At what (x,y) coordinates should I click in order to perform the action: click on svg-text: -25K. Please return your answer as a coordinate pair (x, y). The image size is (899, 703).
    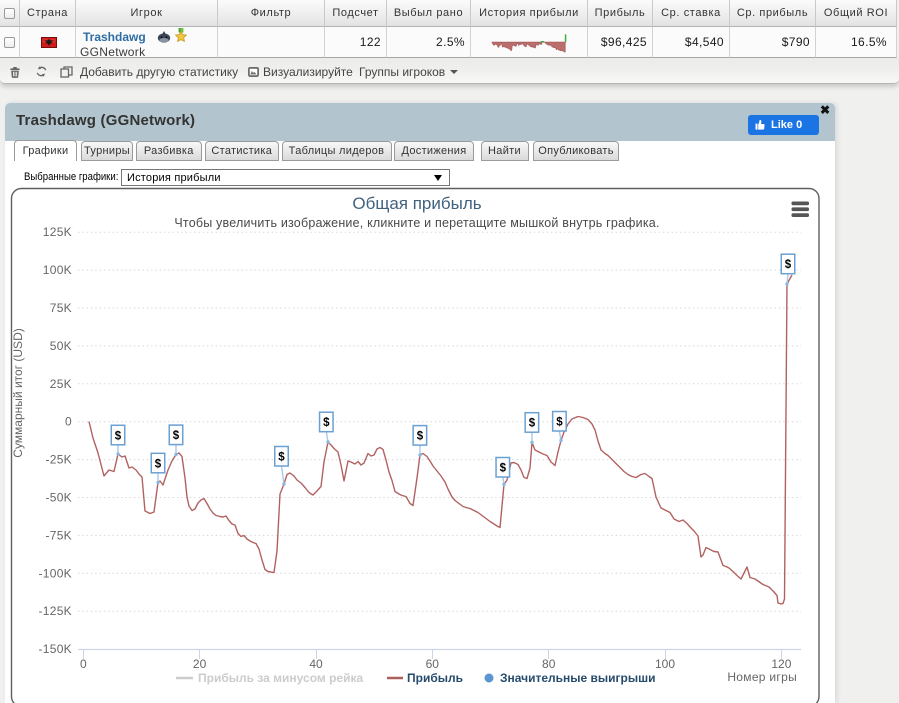
    Looking at the image, I should click on (58, 460).